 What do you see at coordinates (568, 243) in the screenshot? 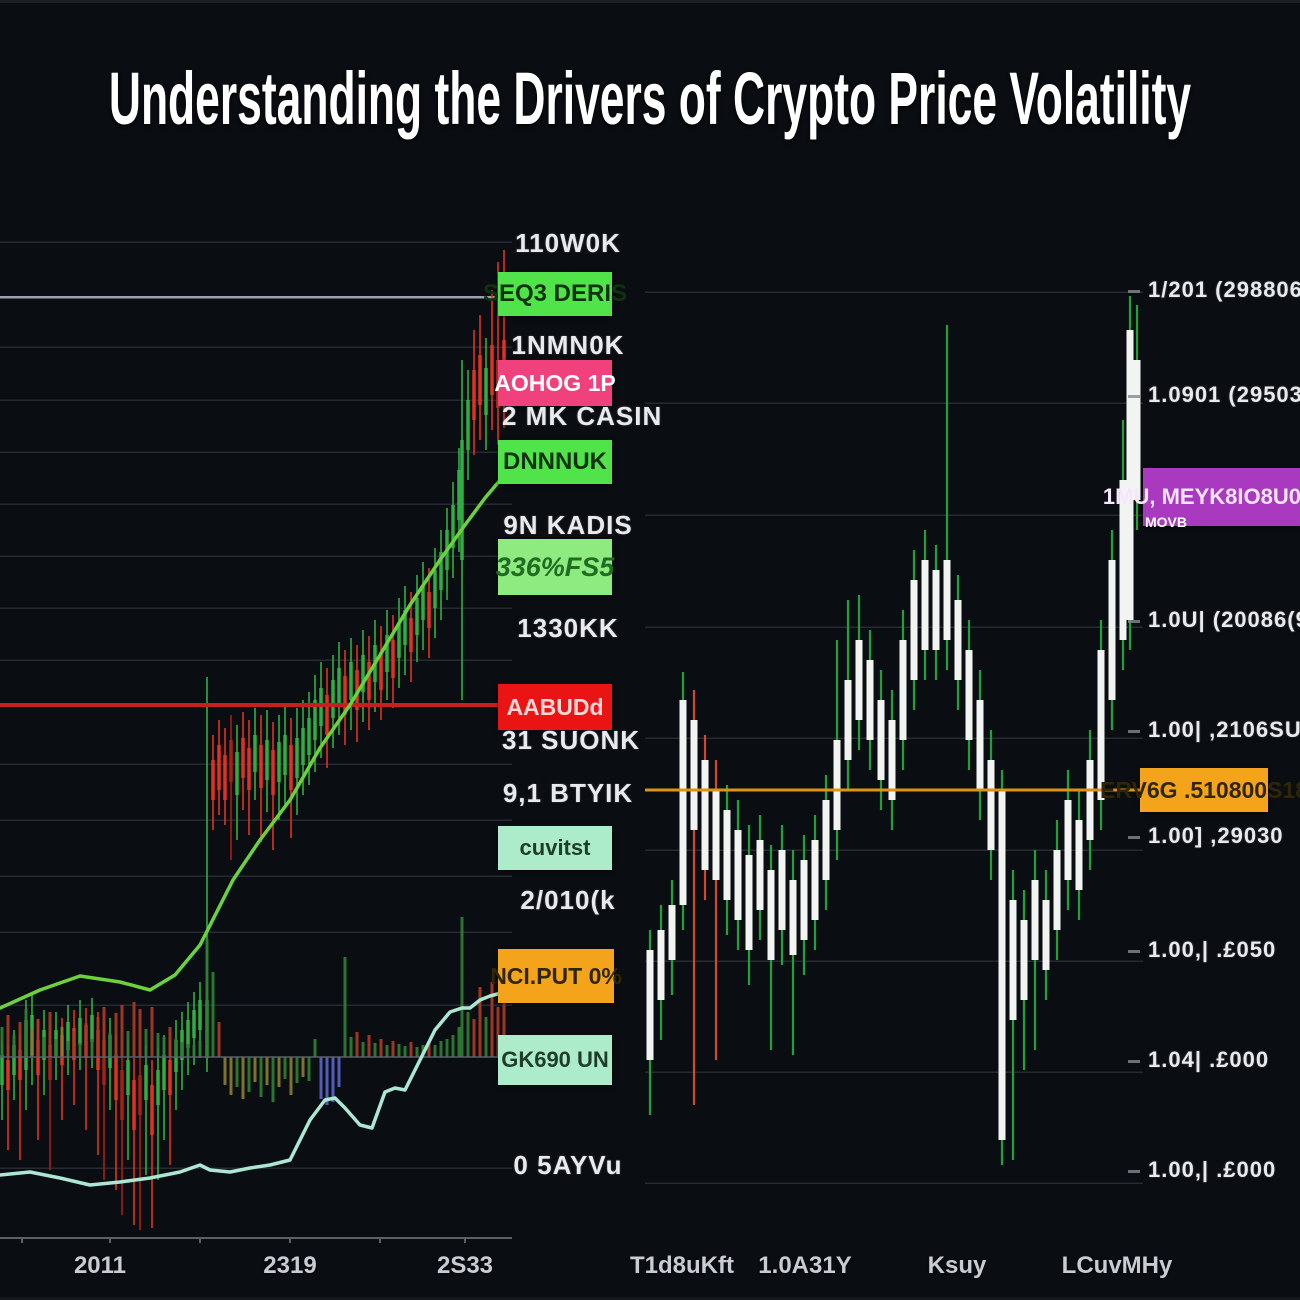
I see `price-label: 110W0K` at bounding box center [568, 243].